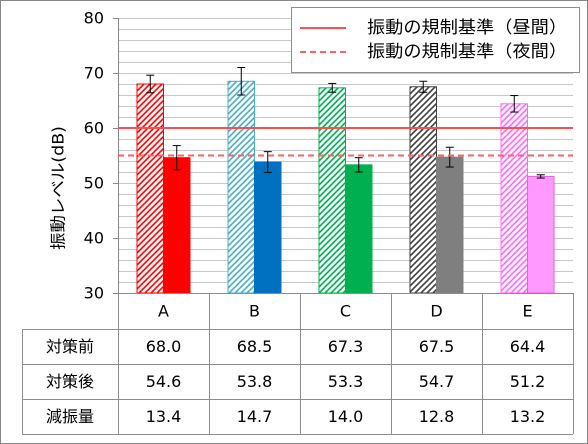 Image resolution: width=588 pixels, height=444 pixels. Describe the element at coordinates (346, 346) in the screenshot. I see `table-cell-value: 67.3` at that location.